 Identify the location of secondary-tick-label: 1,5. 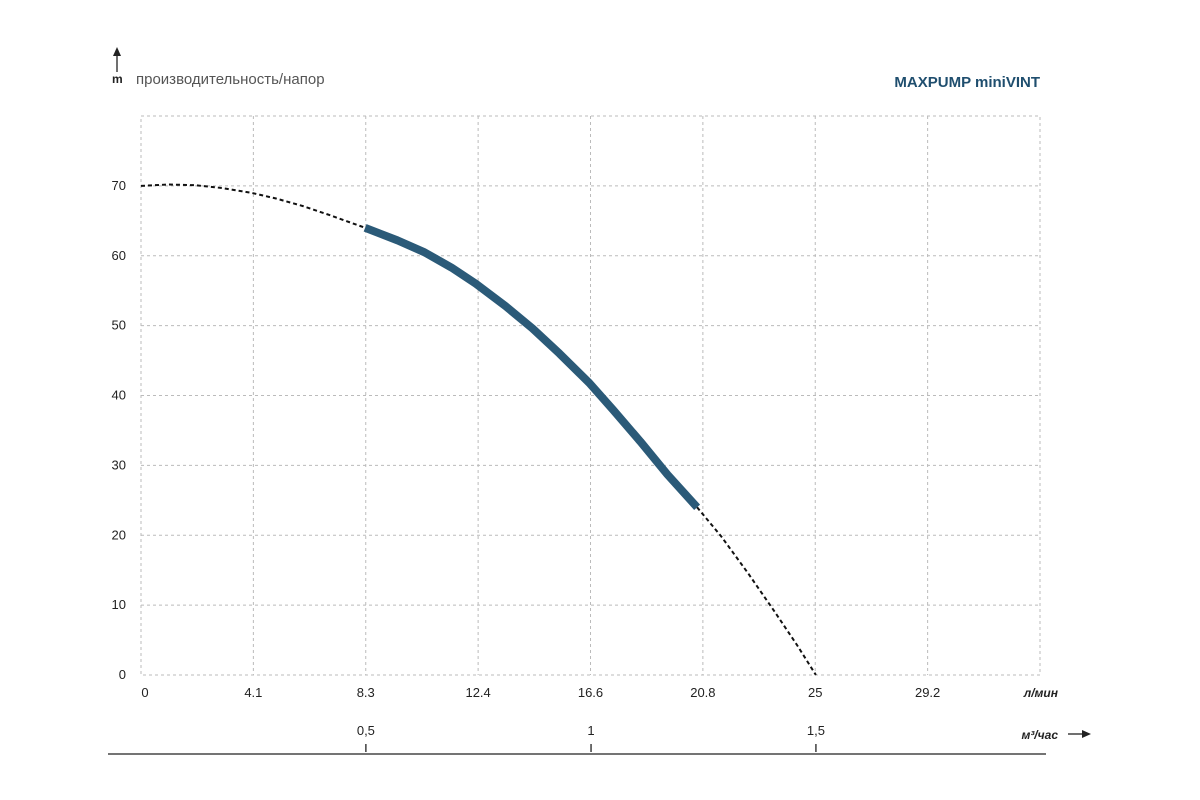
(816, 730).